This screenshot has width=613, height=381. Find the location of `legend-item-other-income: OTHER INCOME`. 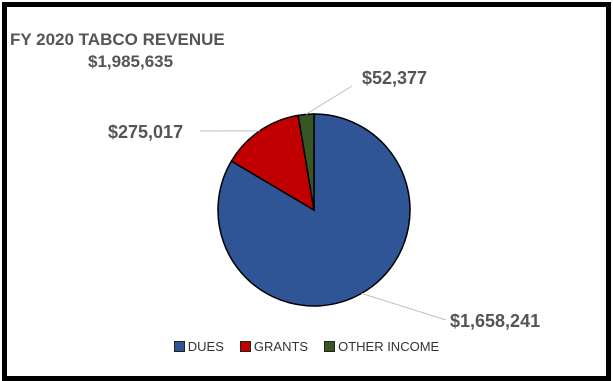

legend-item-other-income: OTHER INCOME is located at coordinates (381, 346).